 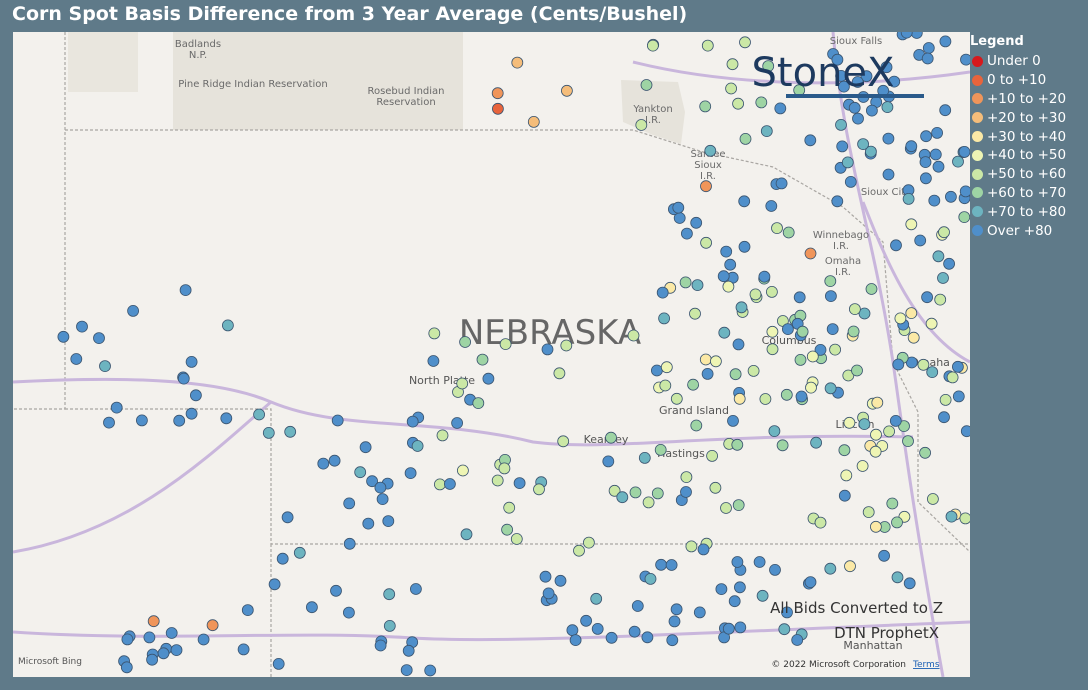 I want to click on legend-item: +70 to +80, so click(x=1029, y=206).